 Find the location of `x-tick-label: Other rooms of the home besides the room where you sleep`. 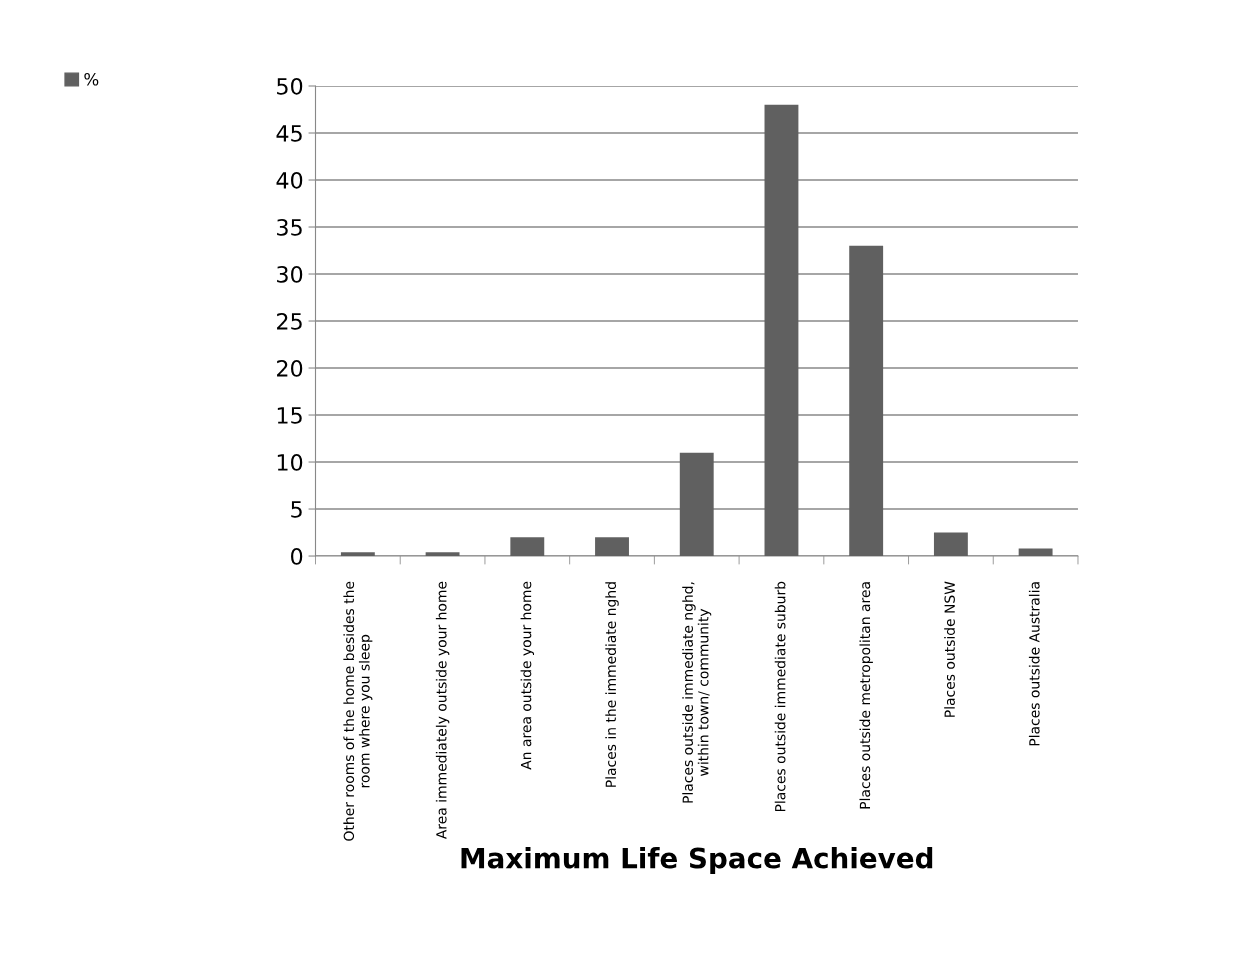

x-tick-label: Other rooms of the home besides the room where you sleep is located at coordinates (358, 711).